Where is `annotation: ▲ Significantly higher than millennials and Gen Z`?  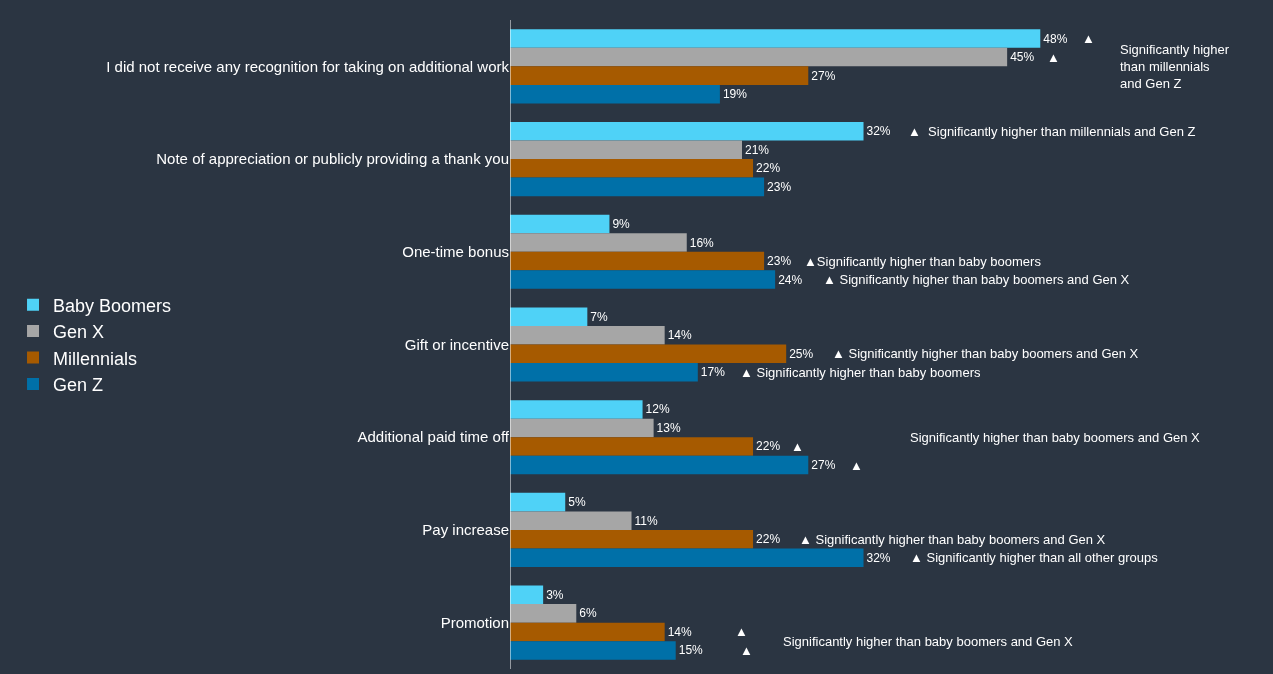
annotation: ▲ Significantly higher than millennials and Gen Z is located at coordinates (1052, 131).